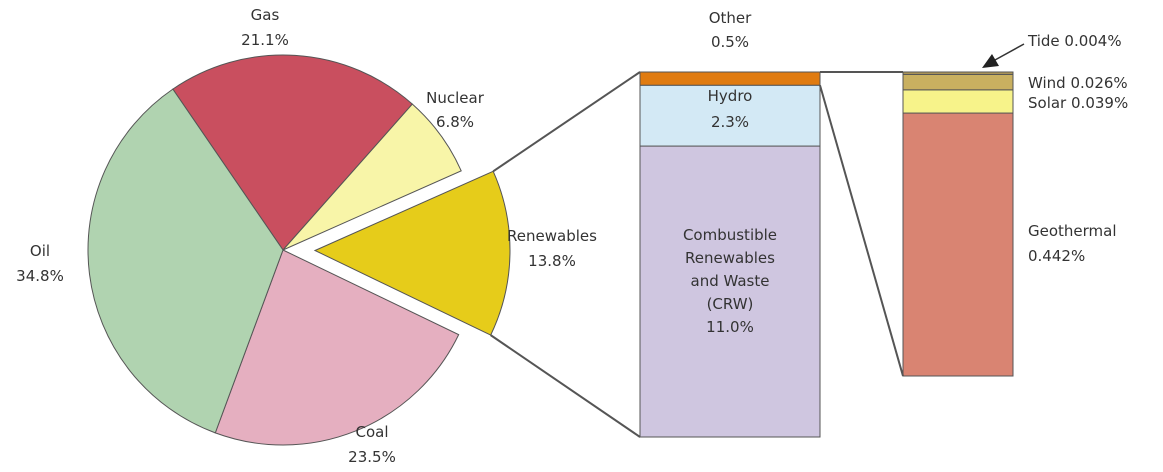 The image size is (1163, 472). Describe the element at coordinates (265, 15) in the screenshot. I see `label-name: Gas` at that location.